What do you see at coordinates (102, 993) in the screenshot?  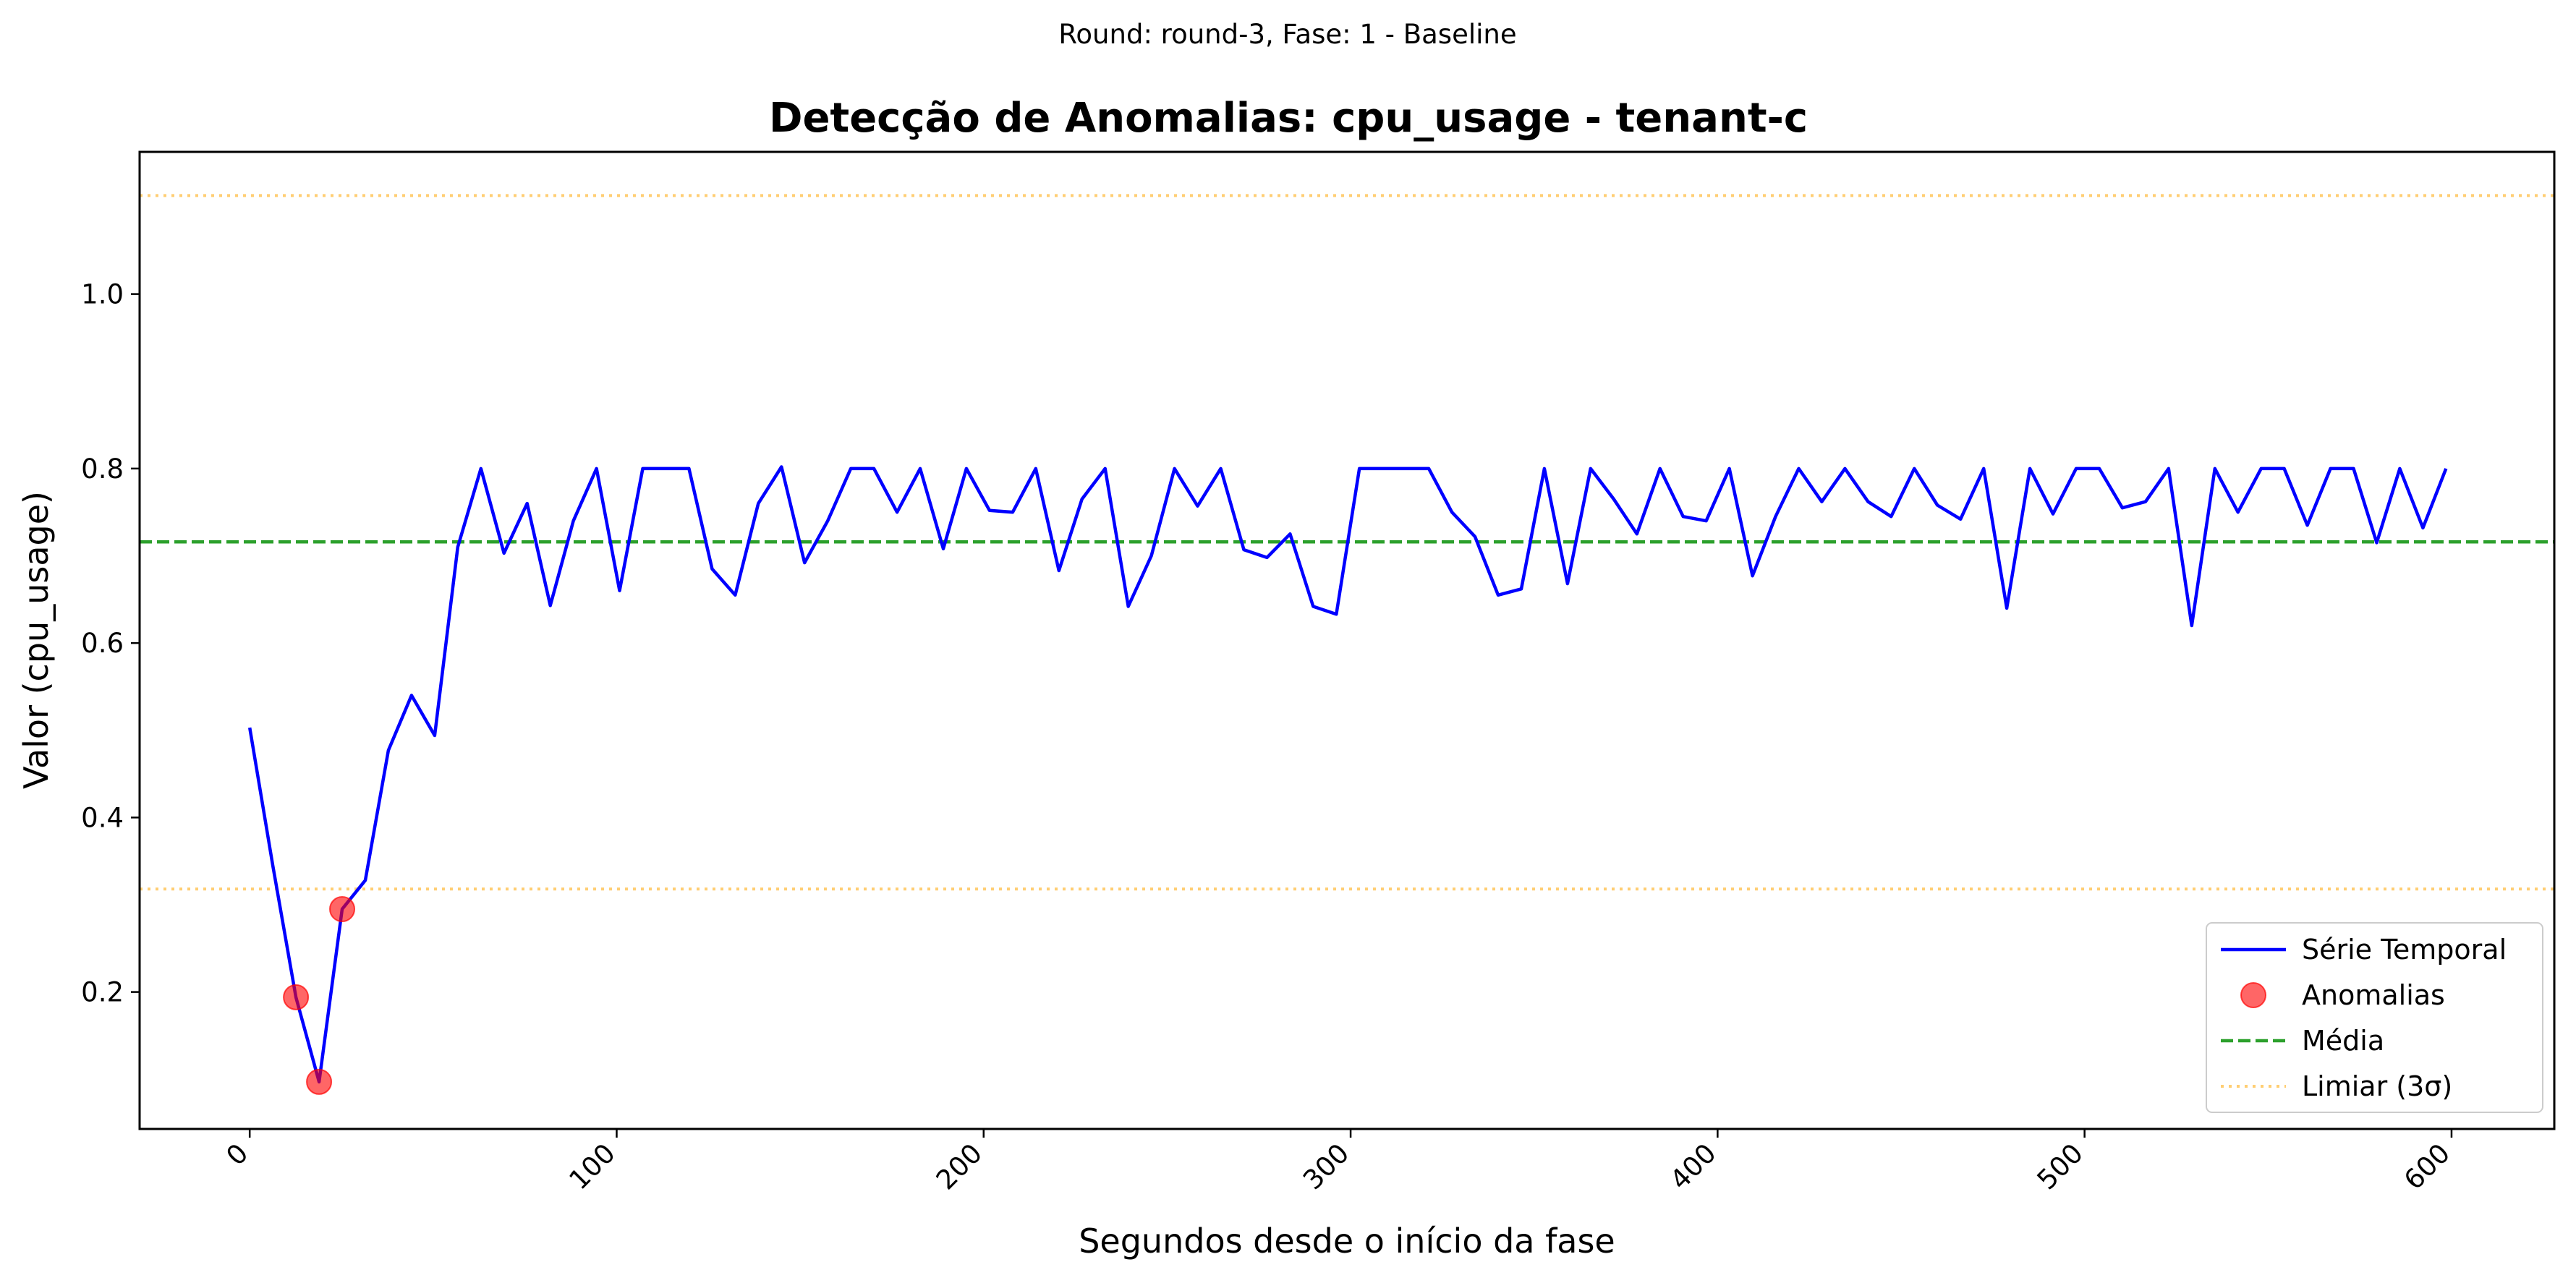 I see `y-tick-label-0: 0.2` at bounding box center [102, 993].